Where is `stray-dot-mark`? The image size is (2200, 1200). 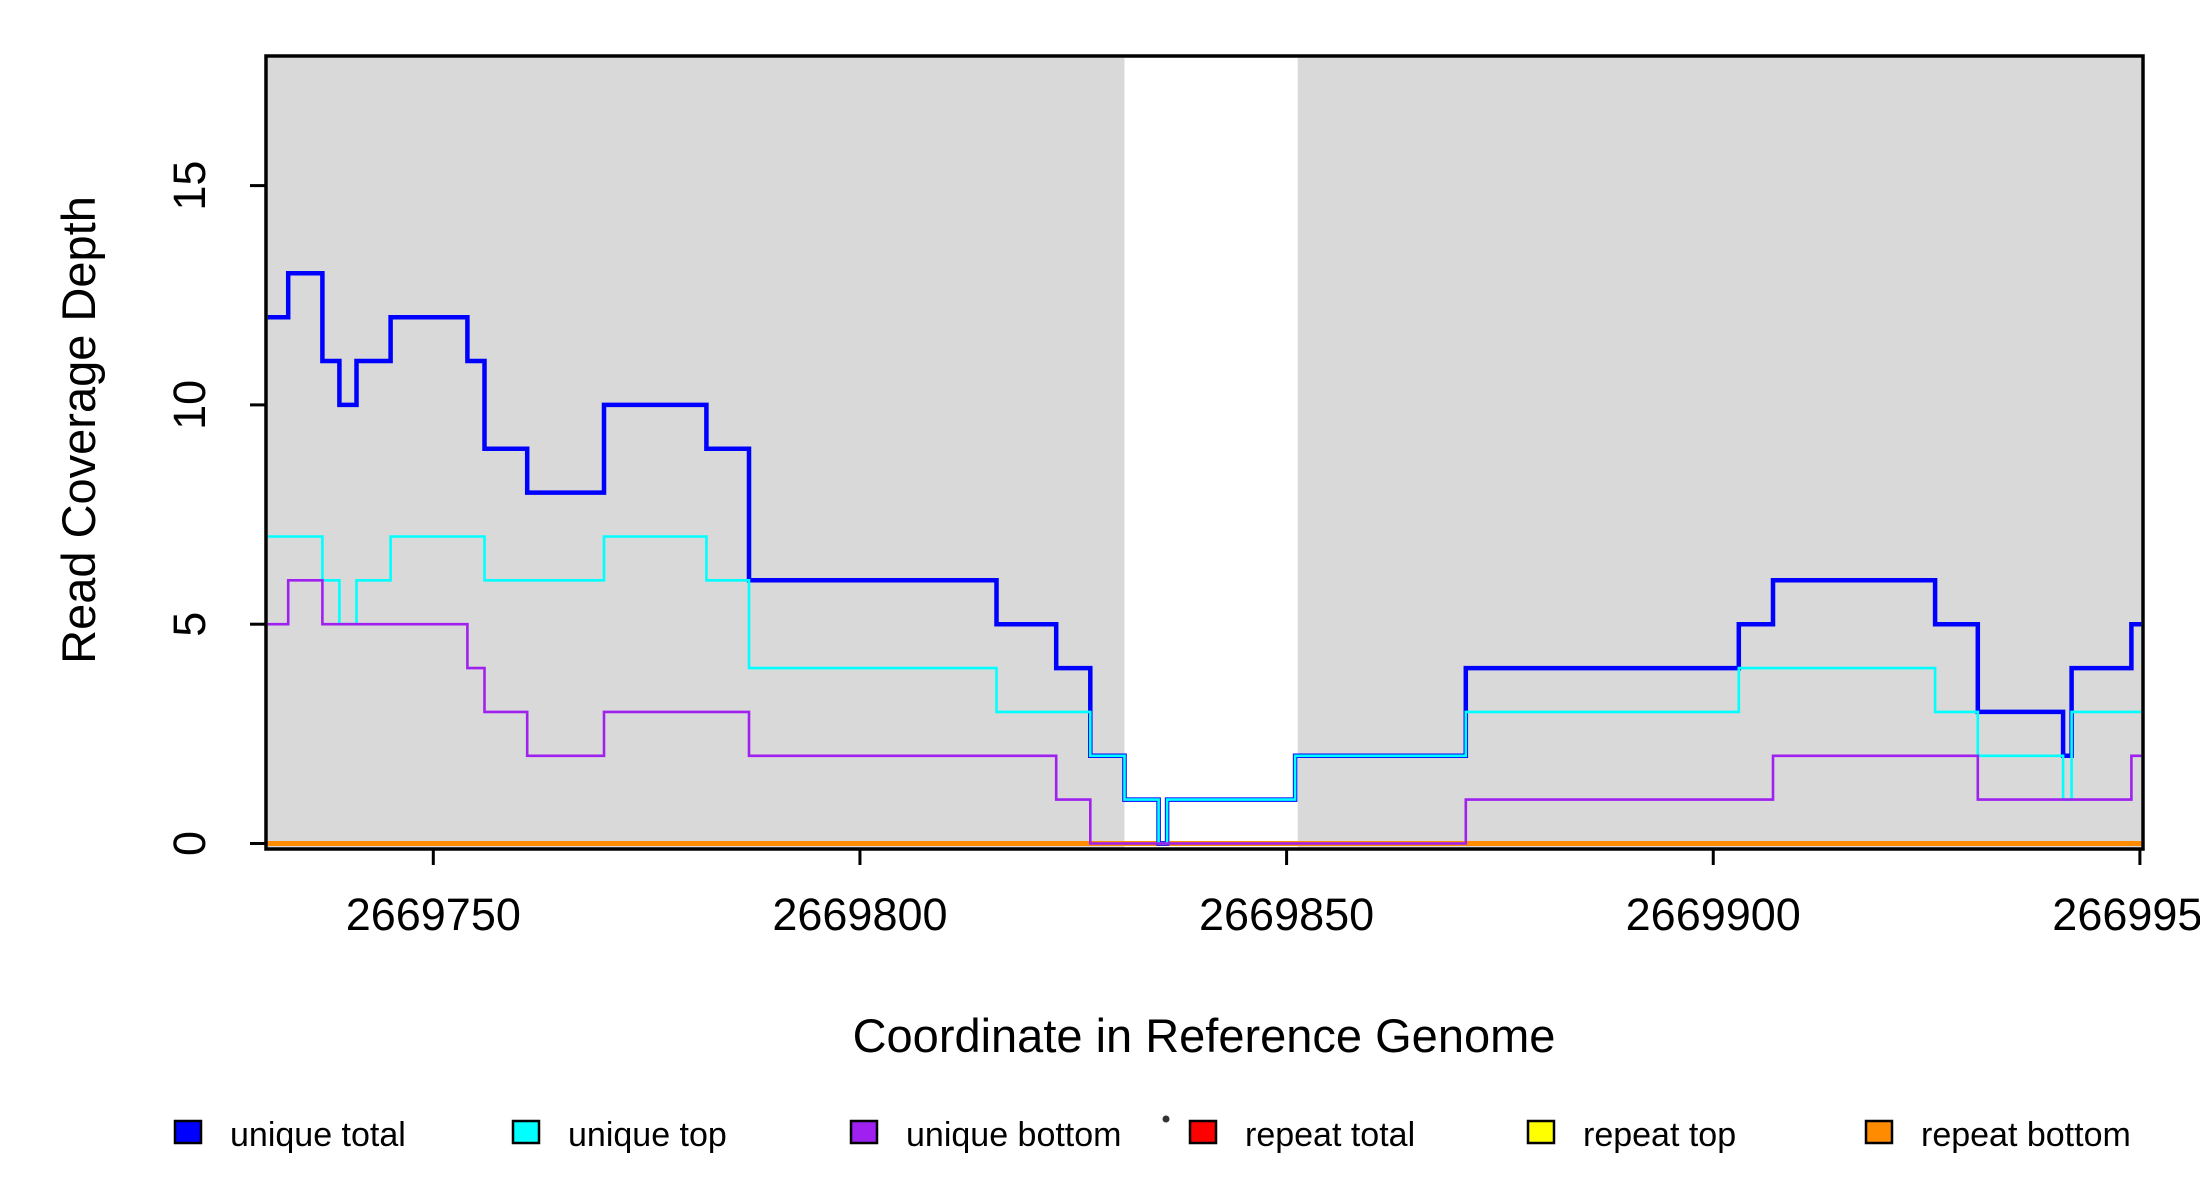 stray-dot-mark is located at coordinates (1166, 1119).